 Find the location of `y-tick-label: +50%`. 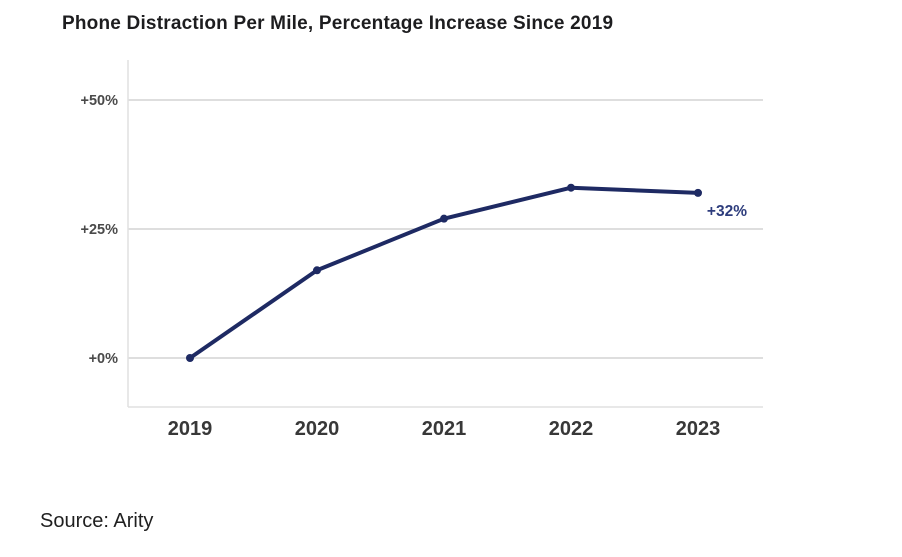

y-tick-label: +50% is located at coordinates (100, 101).